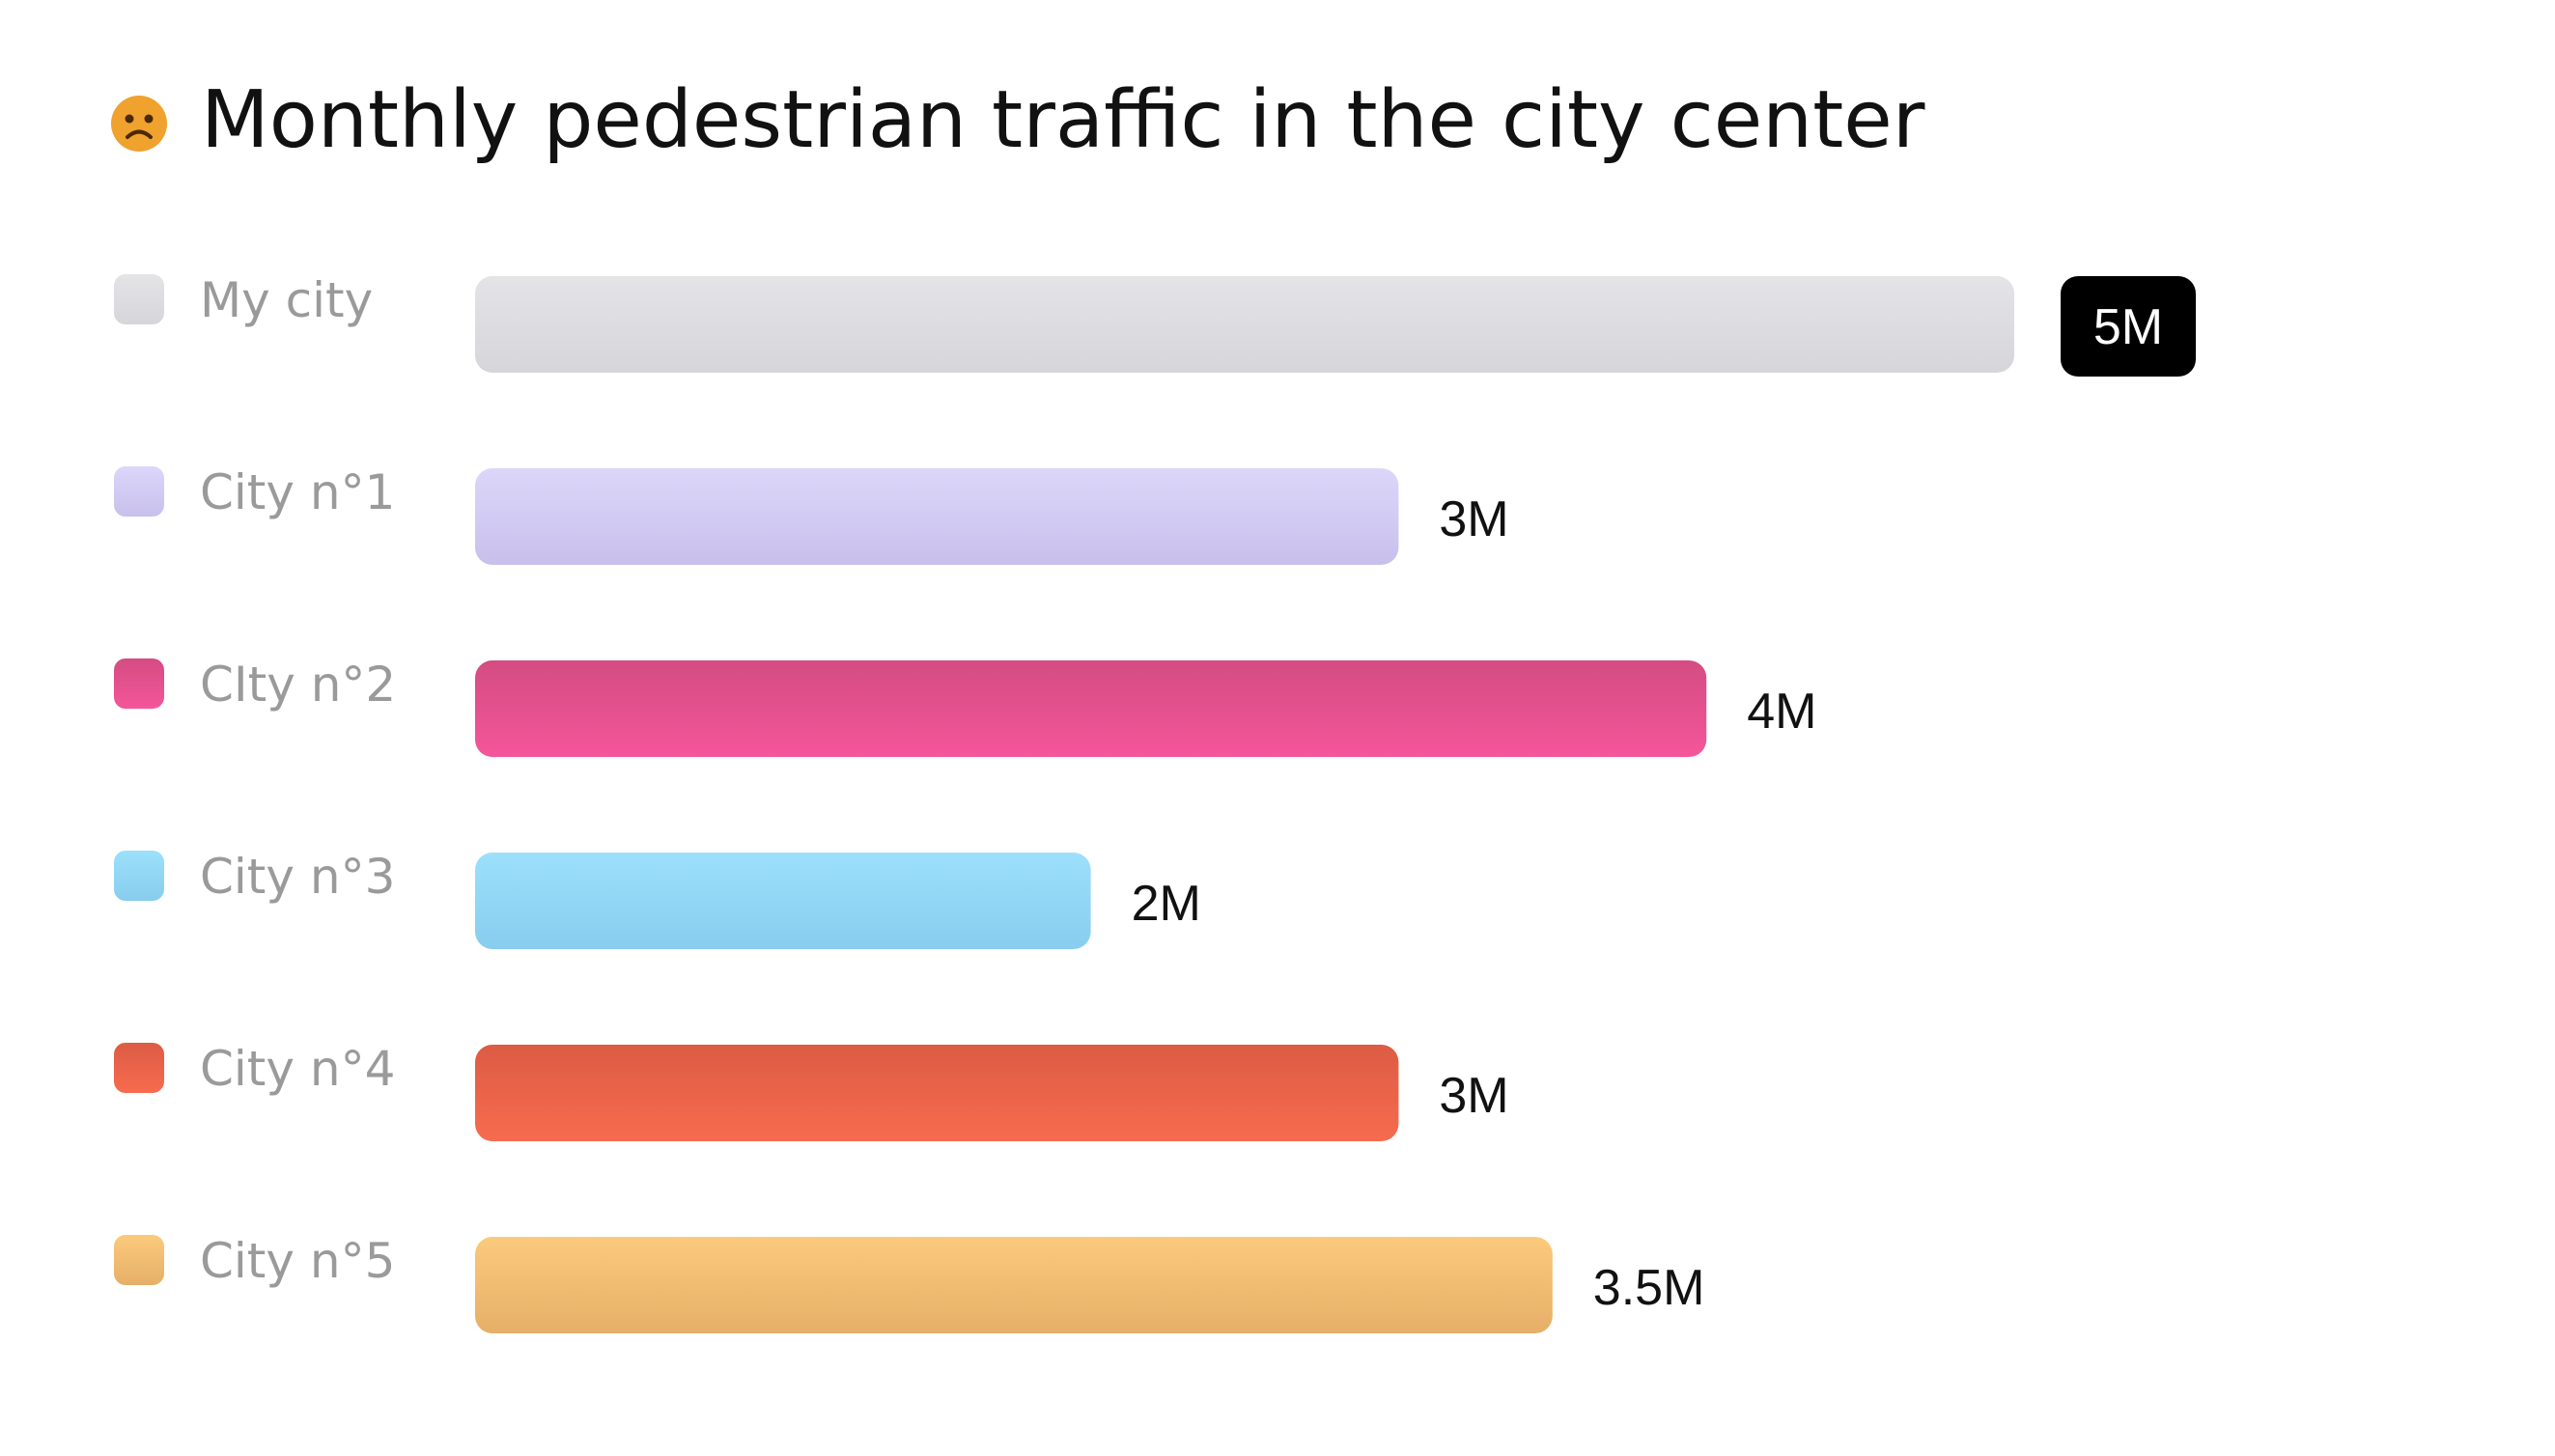  What do you see at coordinates (298, 685) in the screenshot?
I see `category-label: CIty n°2` at bounding box center [298, 685].